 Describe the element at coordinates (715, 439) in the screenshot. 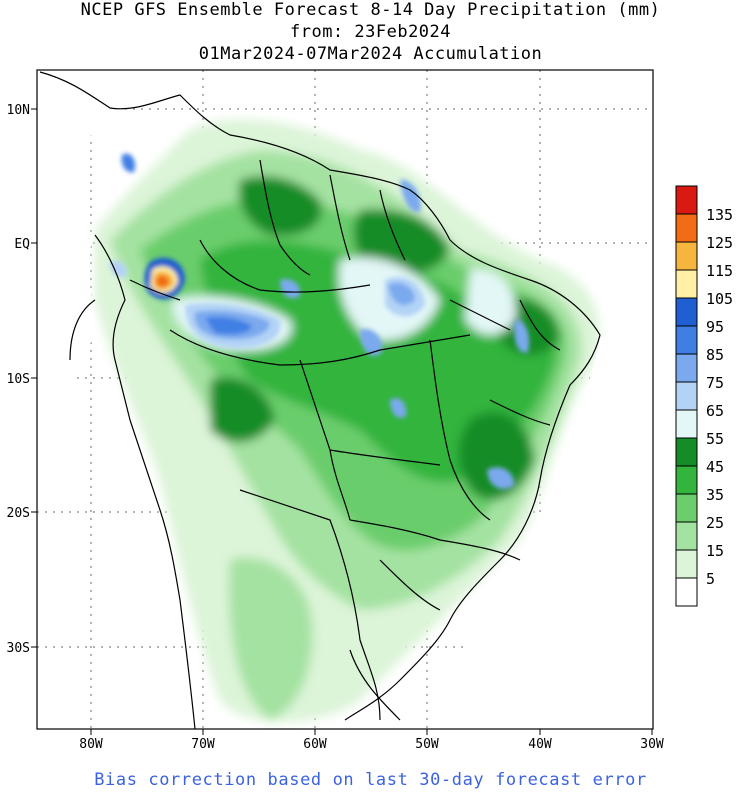

I see `legend-label-55: 55` at that location.